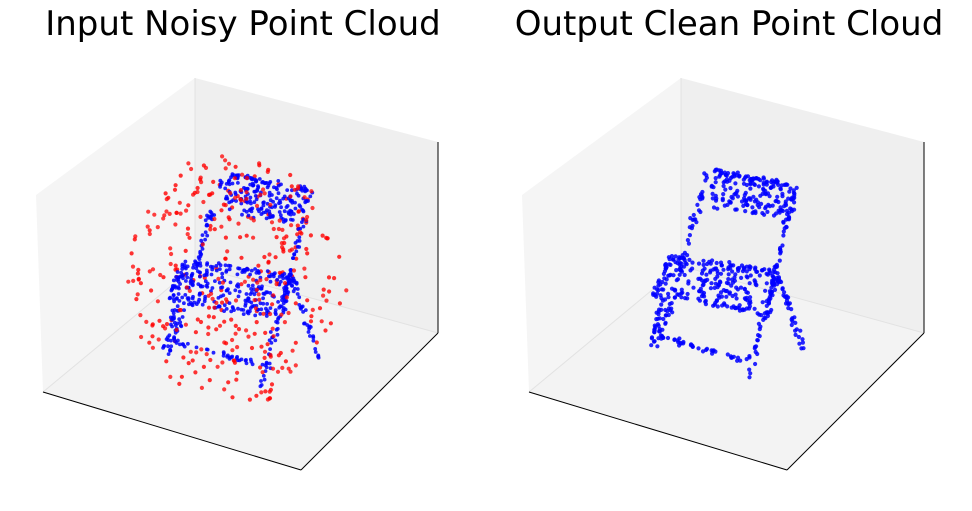 Image resolution: width=972 pixels, height=511 pixels. I want to click on pane-edge, so click(802, 299).